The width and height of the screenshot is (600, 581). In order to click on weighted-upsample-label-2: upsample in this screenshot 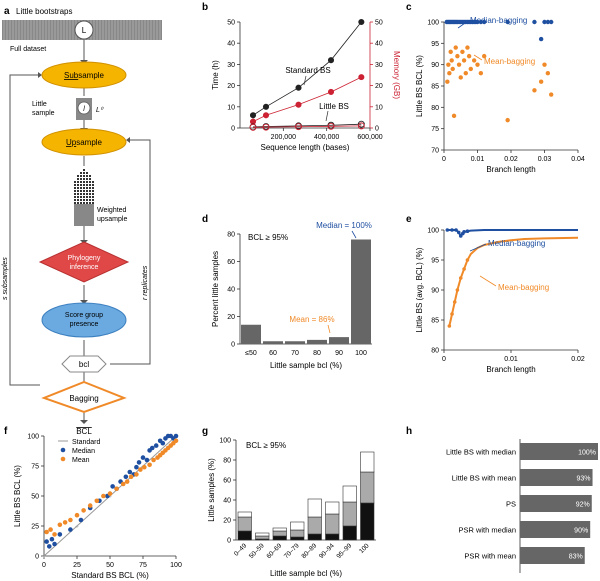, I will do `click(112, 219)`.